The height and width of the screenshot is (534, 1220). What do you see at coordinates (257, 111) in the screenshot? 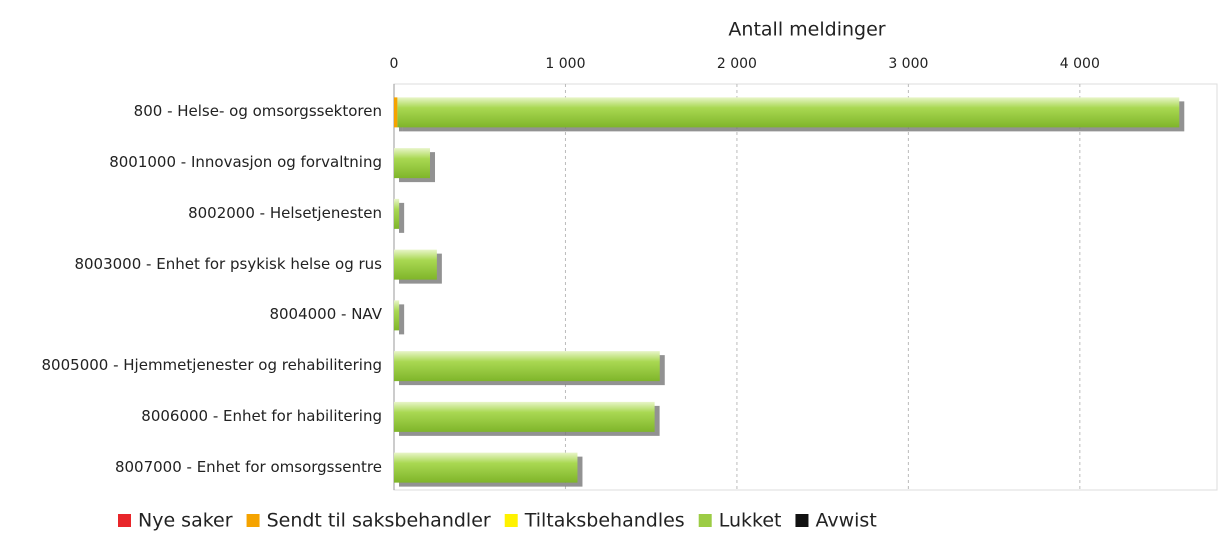
I see `y-tick-label: 800 - Helse- og omsorgssektoren` at bounding box center [257, 111].